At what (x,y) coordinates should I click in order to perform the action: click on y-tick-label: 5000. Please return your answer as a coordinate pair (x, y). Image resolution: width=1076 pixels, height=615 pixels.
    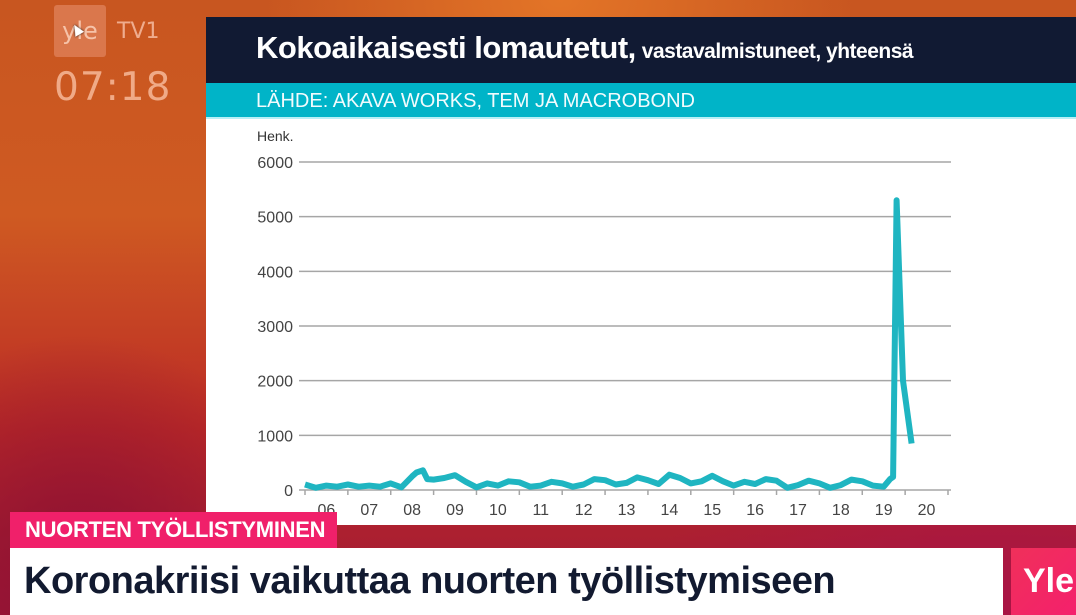
    Looking at the image, I should click on (275, 218).